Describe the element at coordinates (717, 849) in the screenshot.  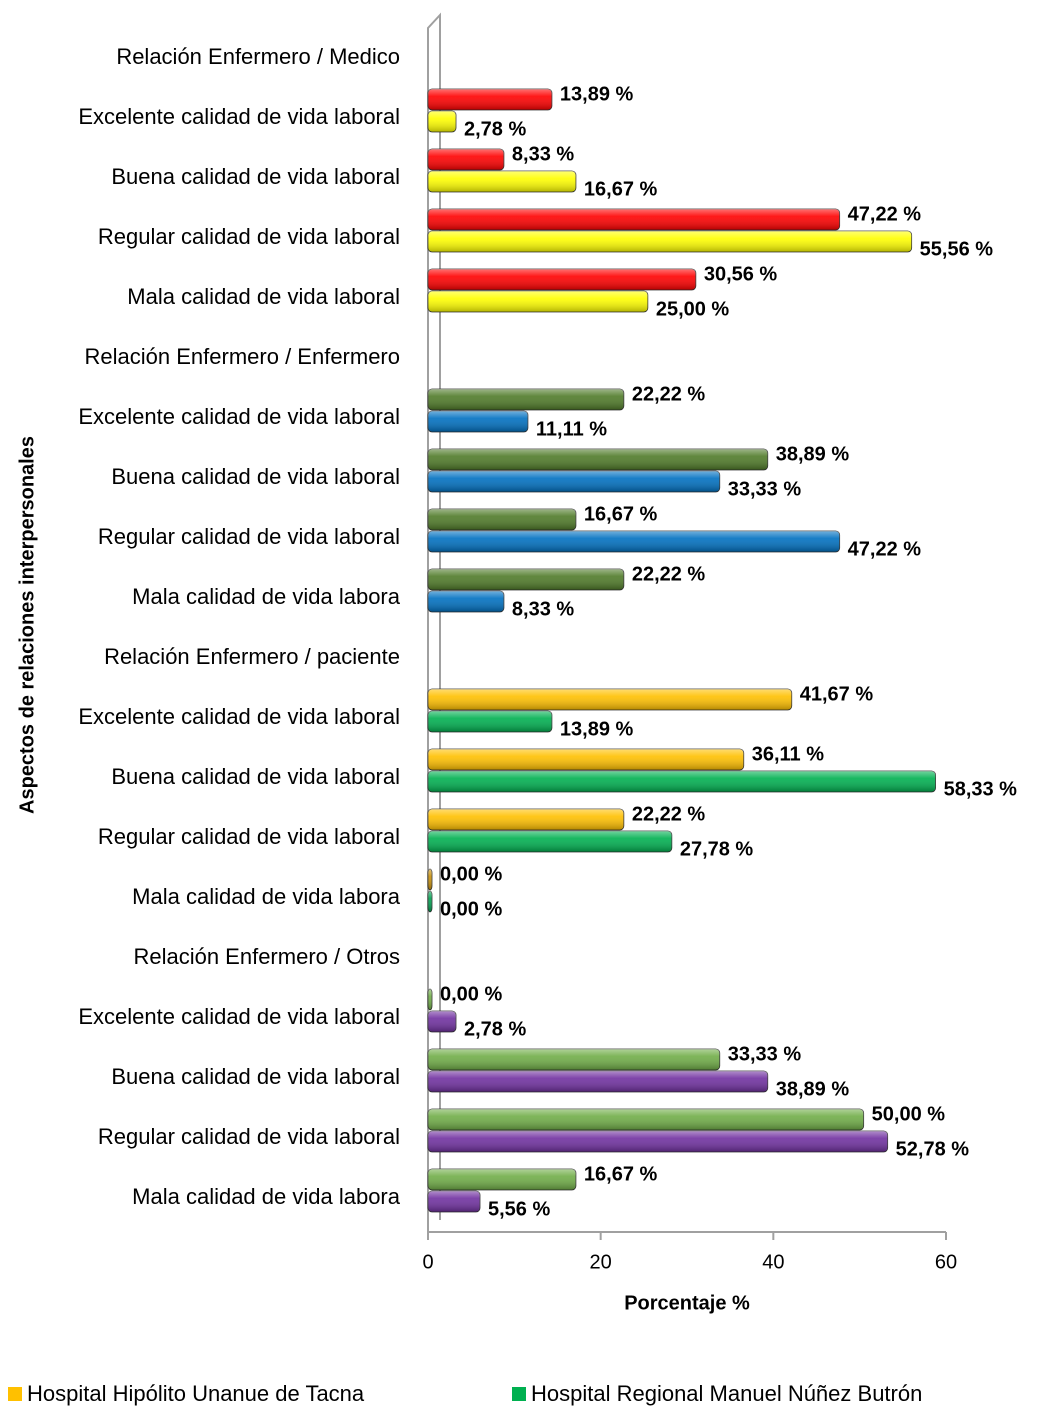
I see `value-label: 27,78 %` at that location.